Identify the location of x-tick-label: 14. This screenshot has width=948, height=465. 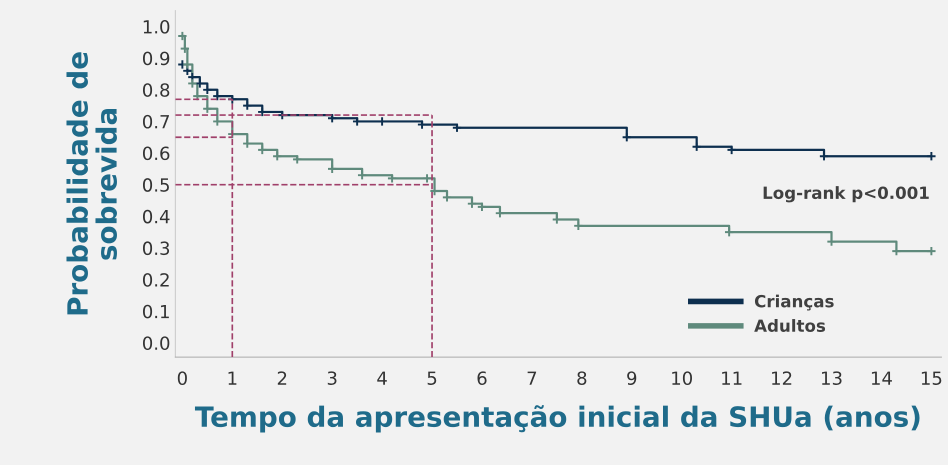
(882, 378).